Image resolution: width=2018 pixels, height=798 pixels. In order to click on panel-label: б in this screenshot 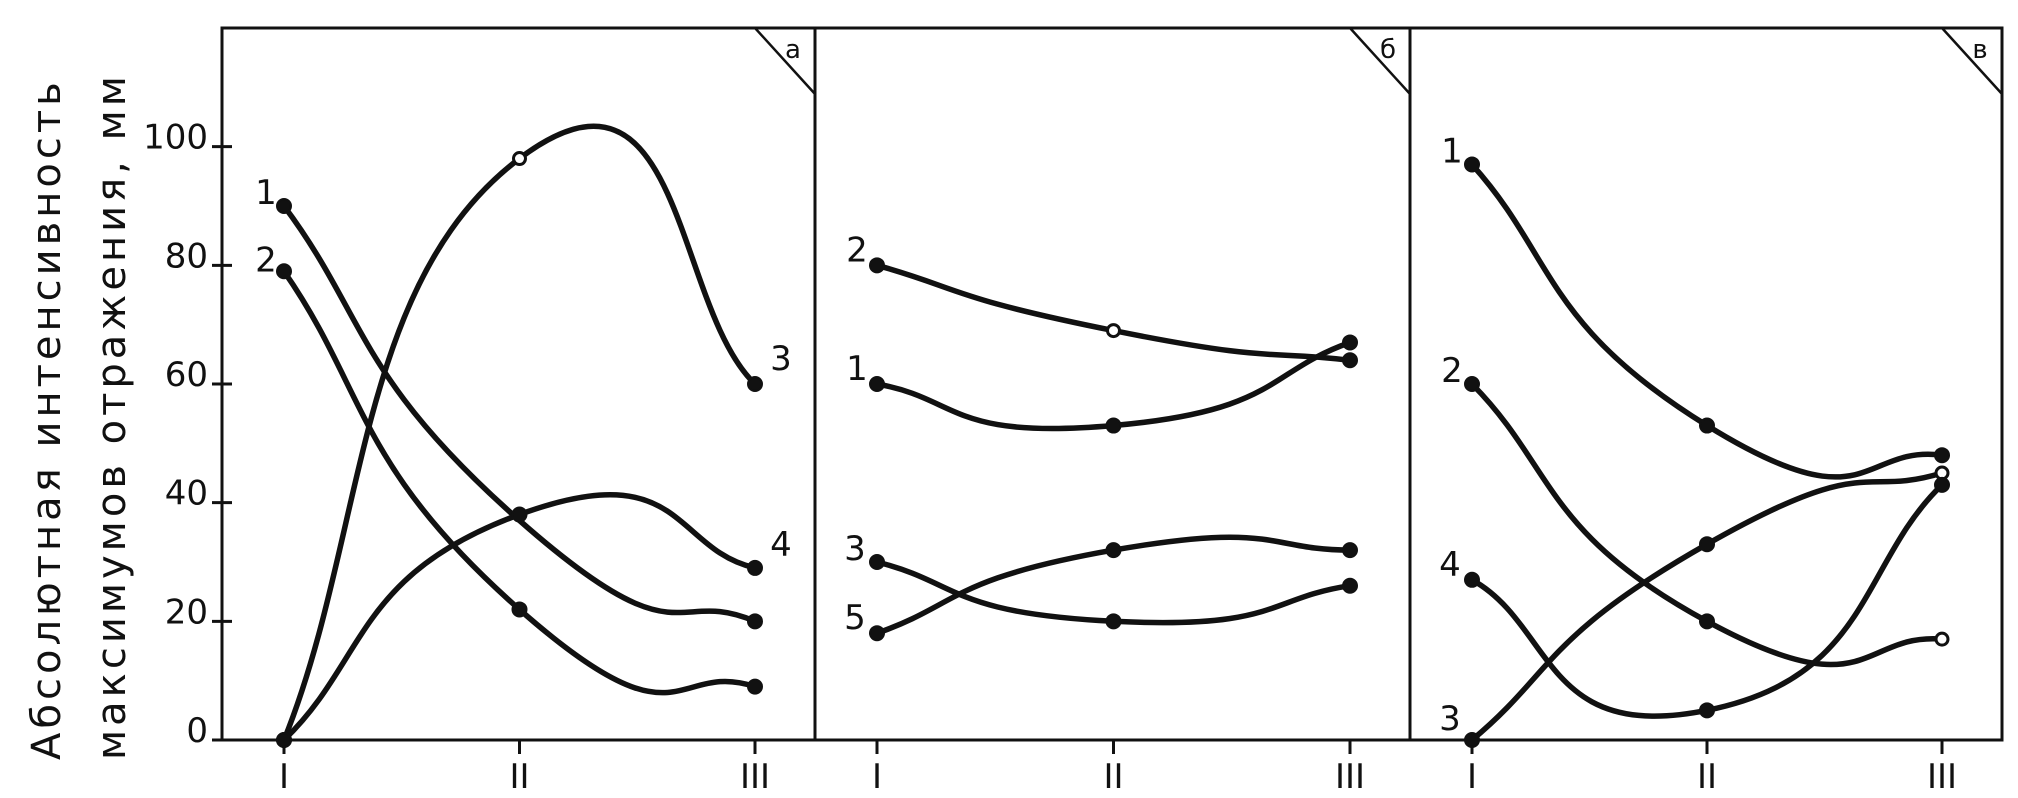, I will do `click(1388, 50)`.